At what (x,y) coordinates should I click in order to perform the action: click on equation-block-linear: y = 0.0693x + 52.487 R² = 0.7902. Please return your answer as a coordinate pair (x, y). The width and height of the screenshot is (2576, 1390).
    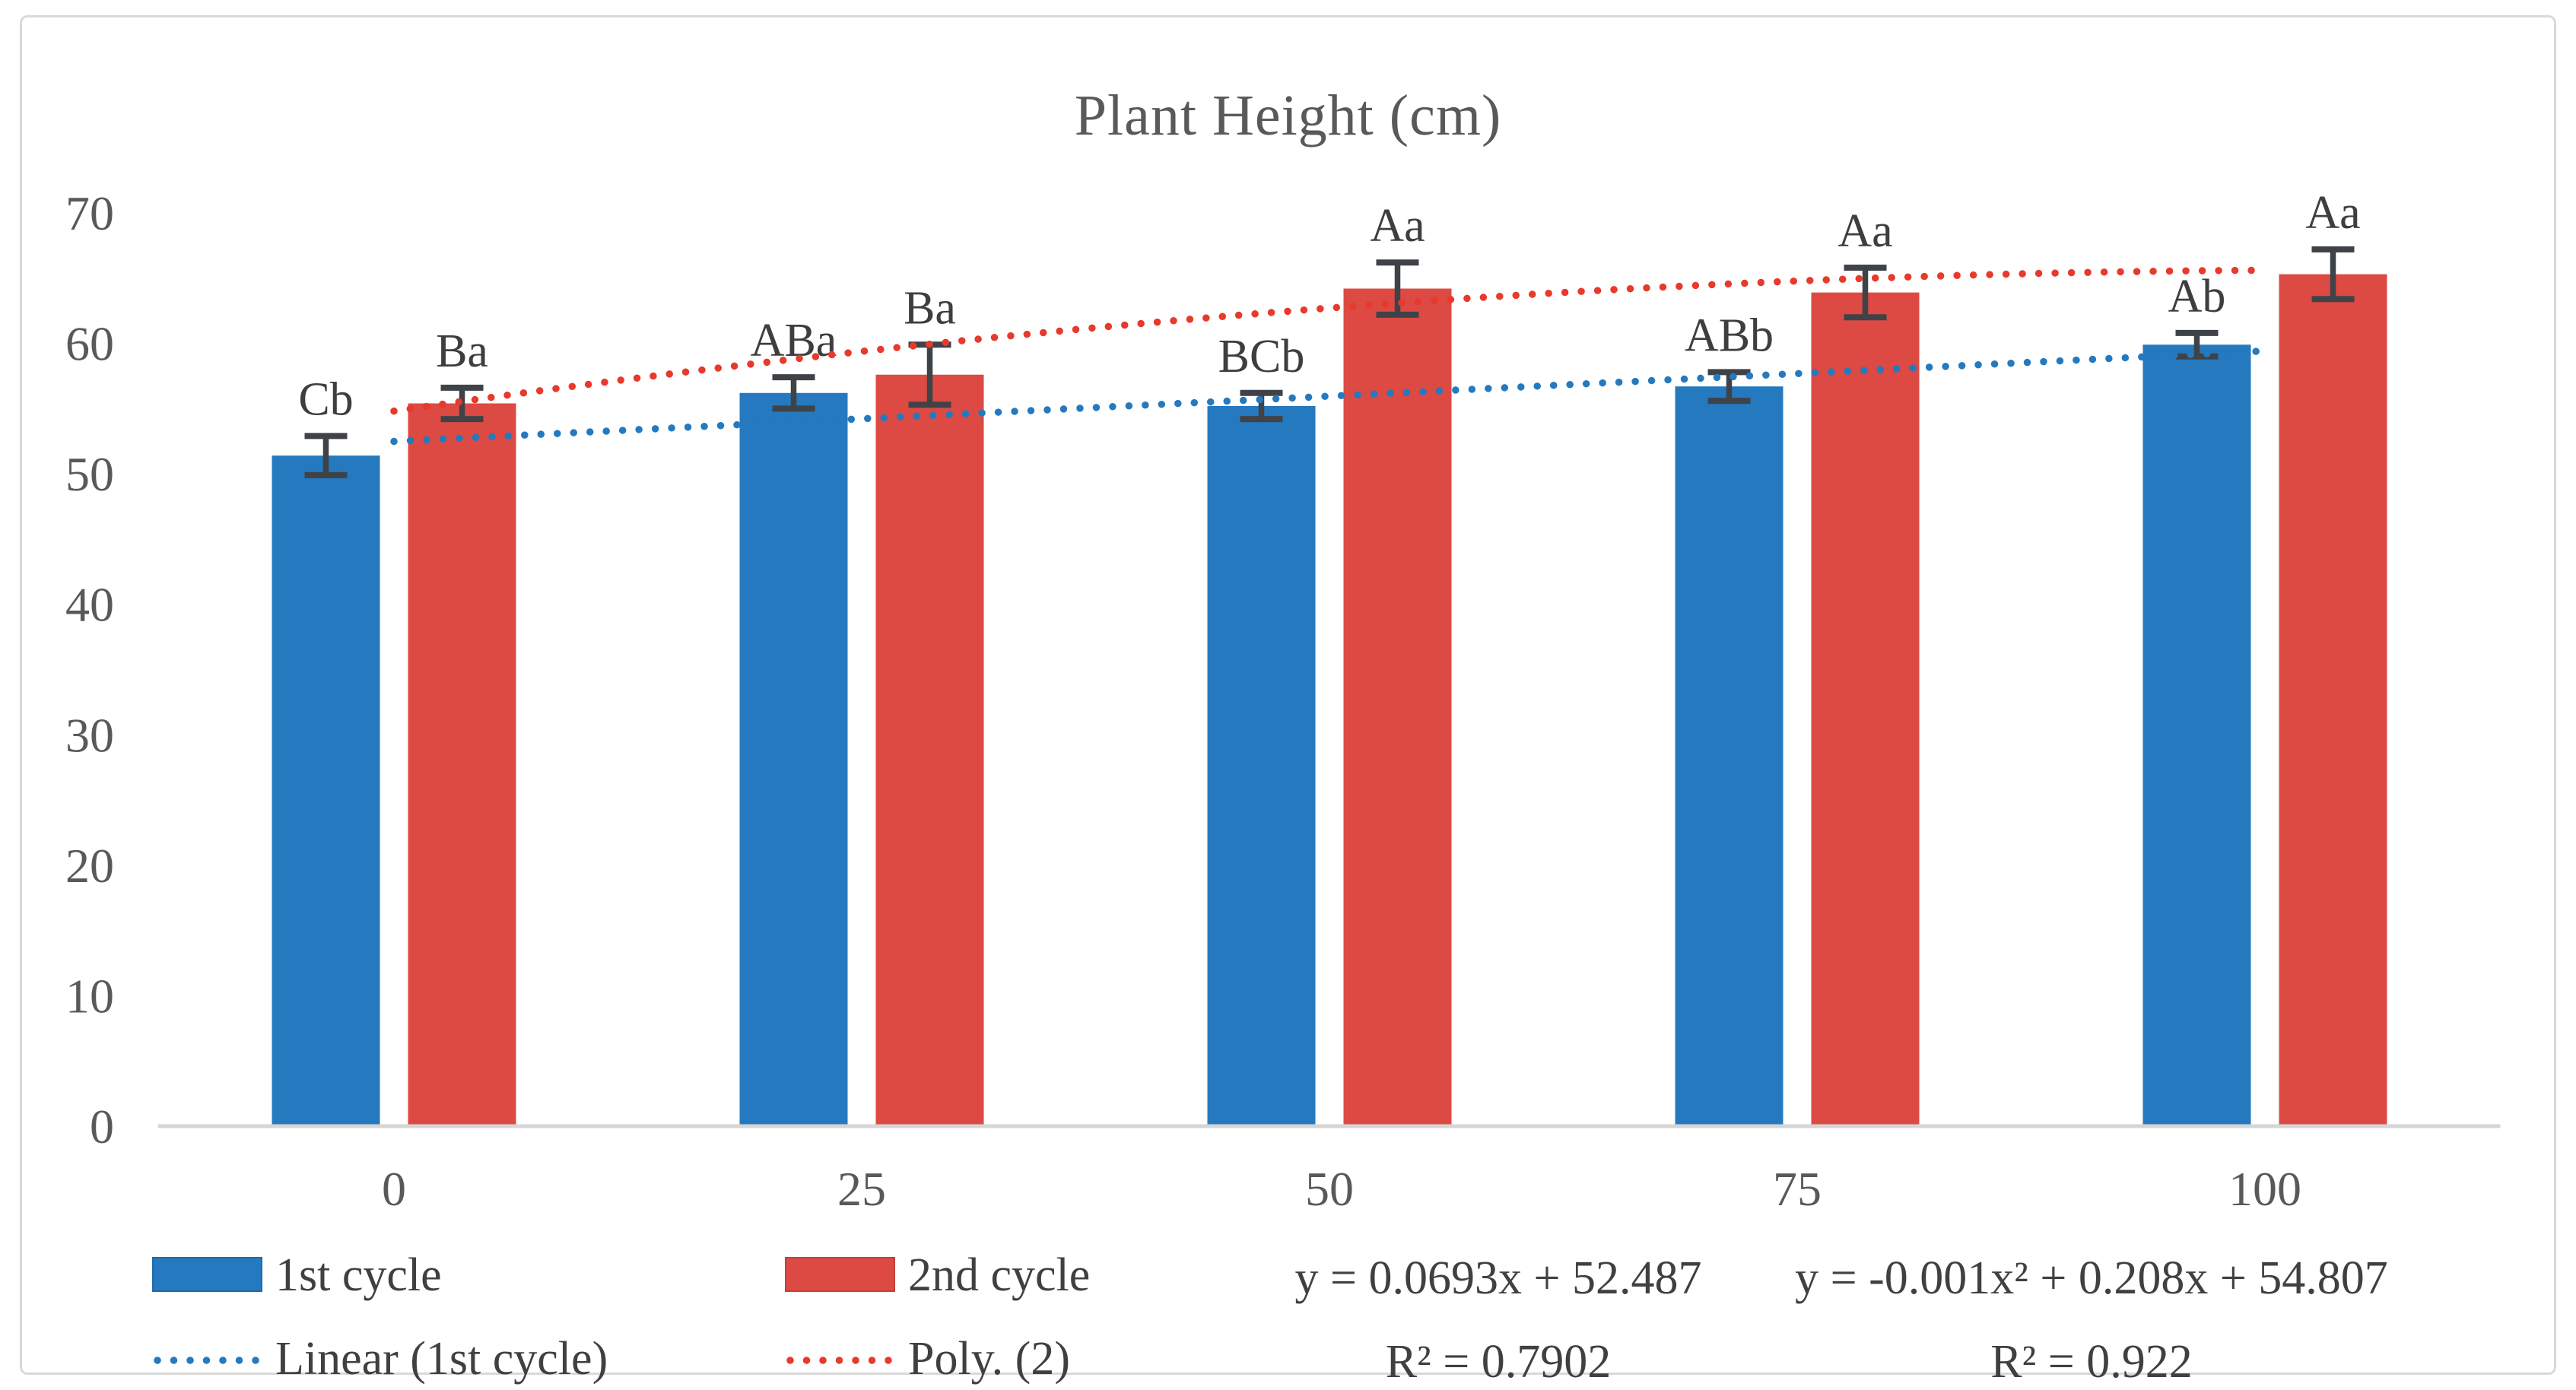
    Looking at the image, I should click on (1498, 1320).